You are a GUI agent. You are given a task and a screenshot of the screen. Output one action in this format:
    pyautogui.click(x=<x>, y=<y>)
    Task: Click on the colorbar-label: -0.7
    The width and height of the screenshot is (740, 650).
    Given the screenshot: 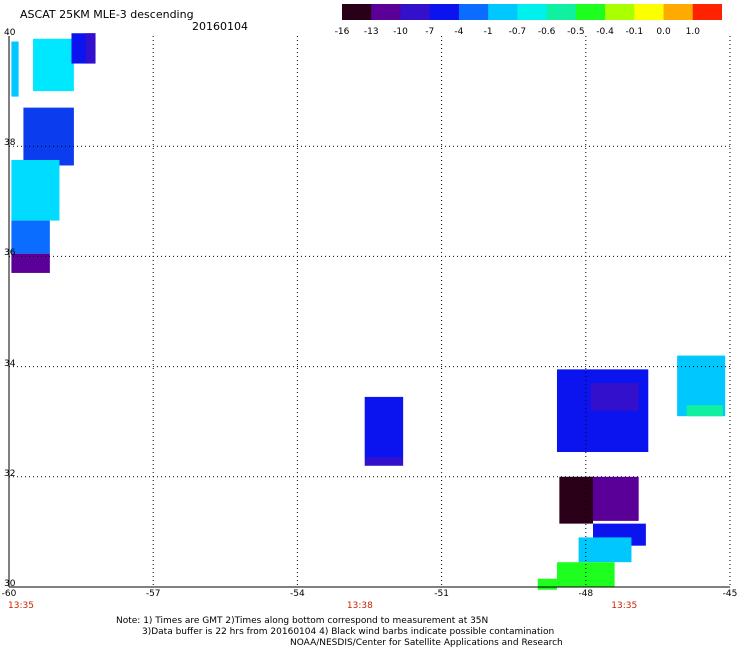 What is the action you would take?
    pyautogui.click(x=517, y=32)
    